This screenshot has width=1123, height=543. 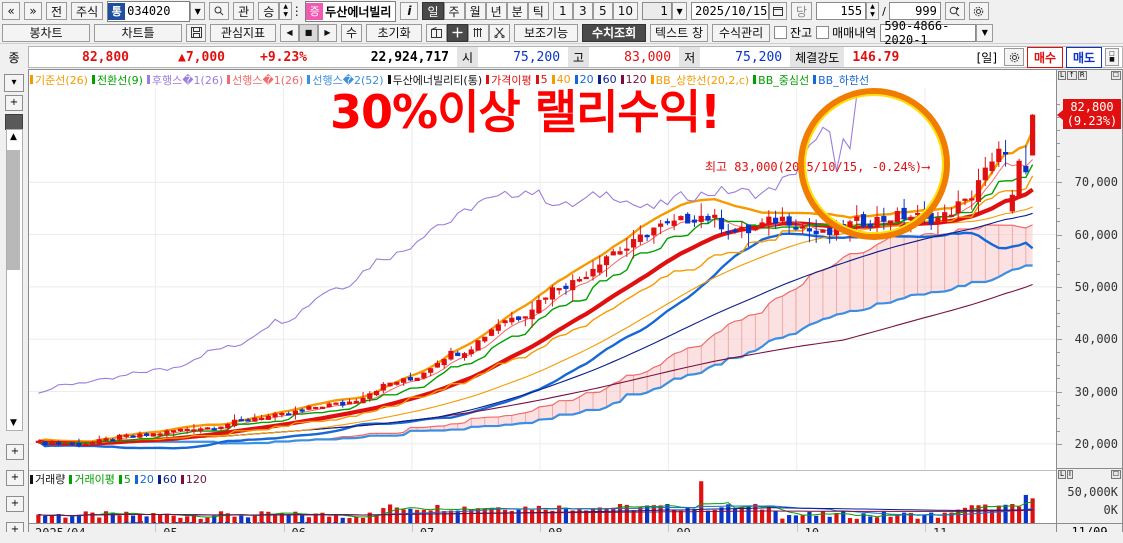 What do you see at coordinates (14, 83) in the screenshot?
I see `collapse-icon: ▾` at bounding box center [14, 83].